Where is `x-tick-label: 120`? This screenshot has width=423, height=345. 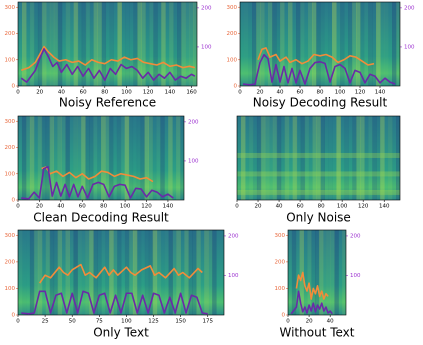
x-tick-label: 120 is located at coordinates (146, 207).